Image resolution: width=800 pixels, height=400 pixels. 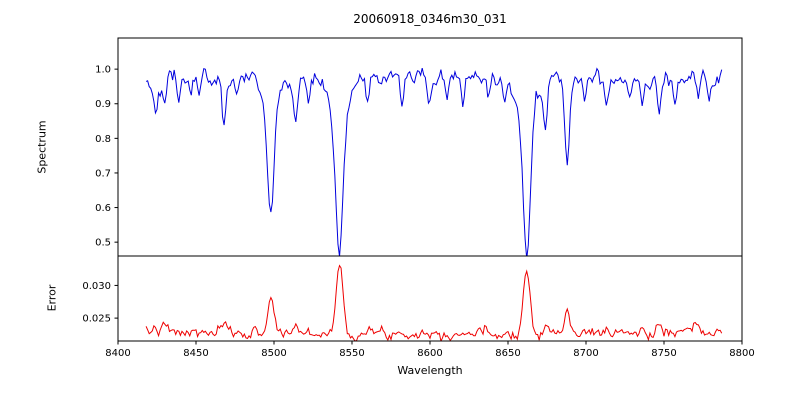 I want to click on spectrum-y-tick-label: 0.5, so click(x=103, y=243).